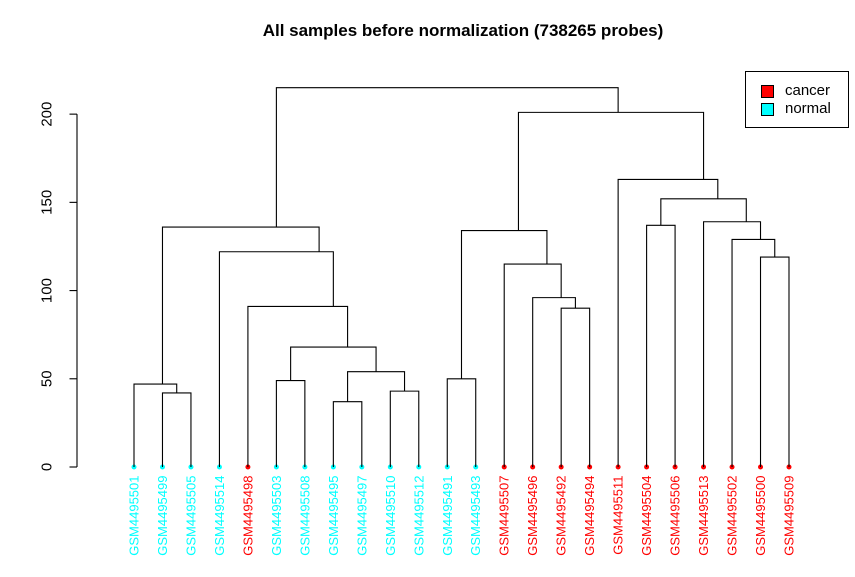 The image size is (855, 577). I want to click on leaf-label: GSM4495513, so click(703, 516).